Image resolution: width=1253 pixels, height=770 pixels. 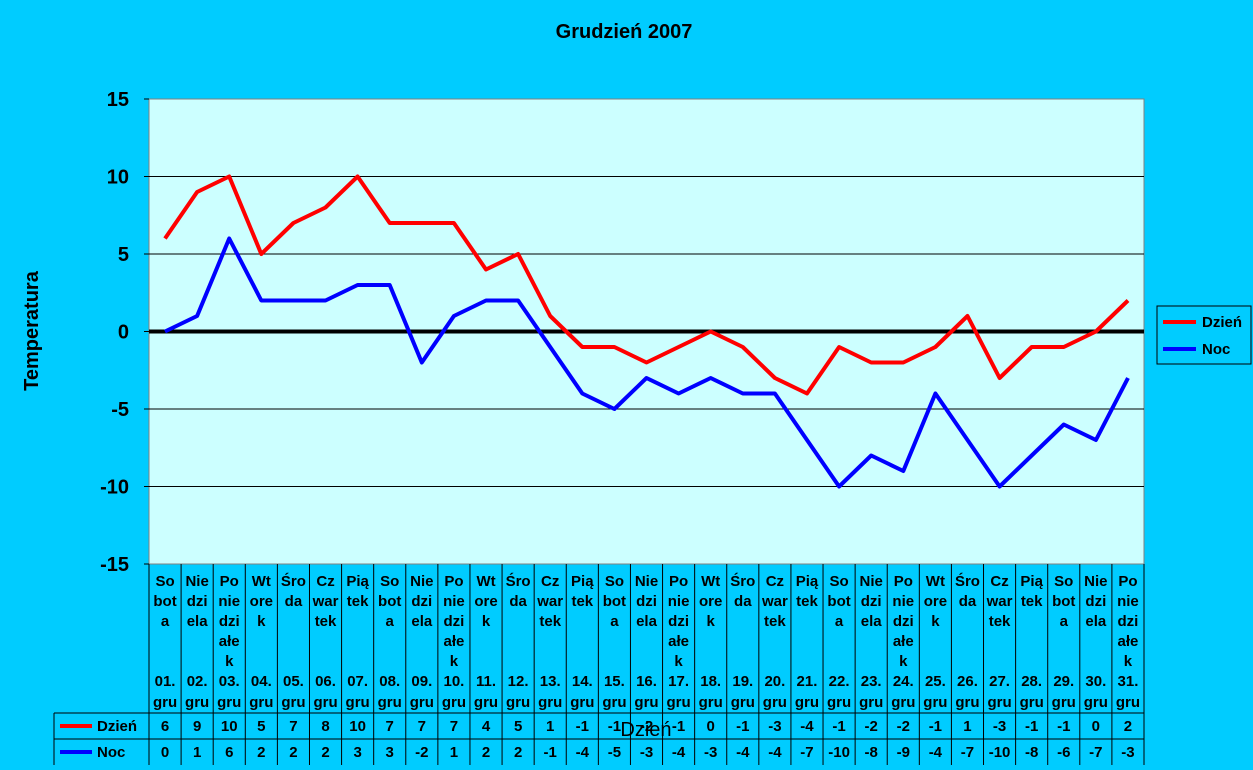 I want to click on y-tick-label: -10, so click(x=114, y=488).